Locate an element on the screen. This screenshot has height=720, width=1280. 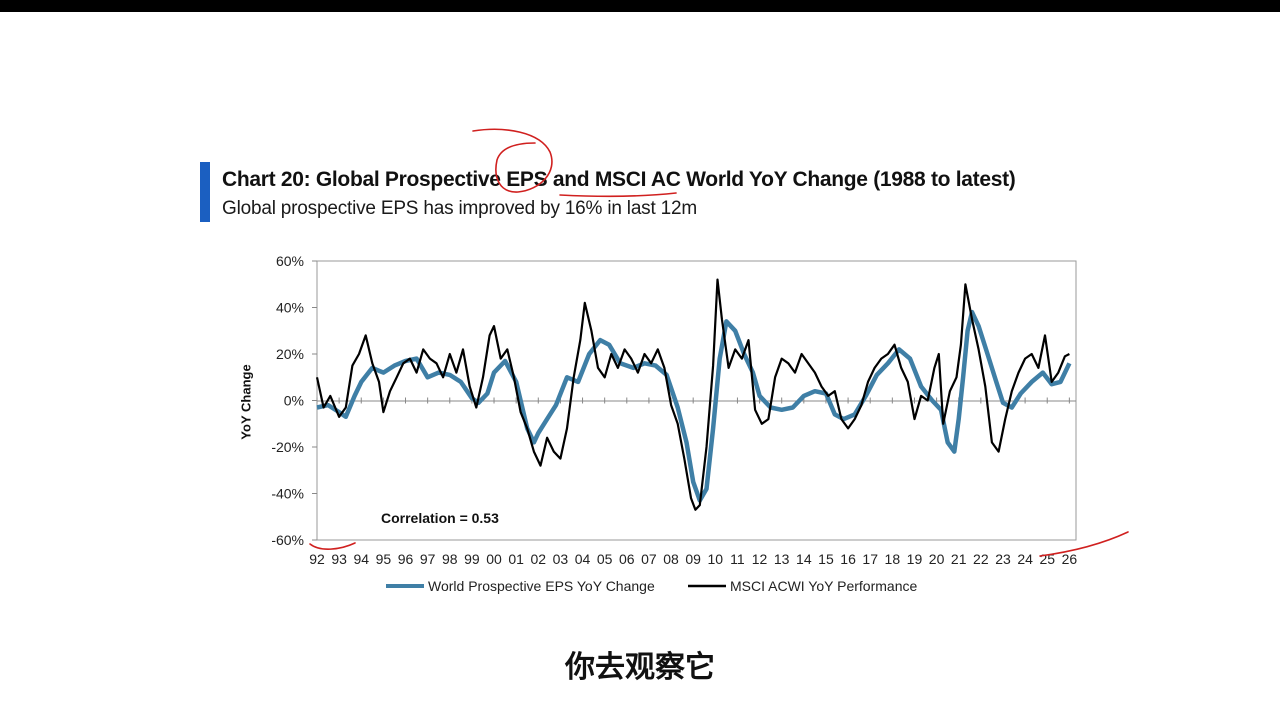
y-tick-label: 40% is located at coordinates (290, 308).